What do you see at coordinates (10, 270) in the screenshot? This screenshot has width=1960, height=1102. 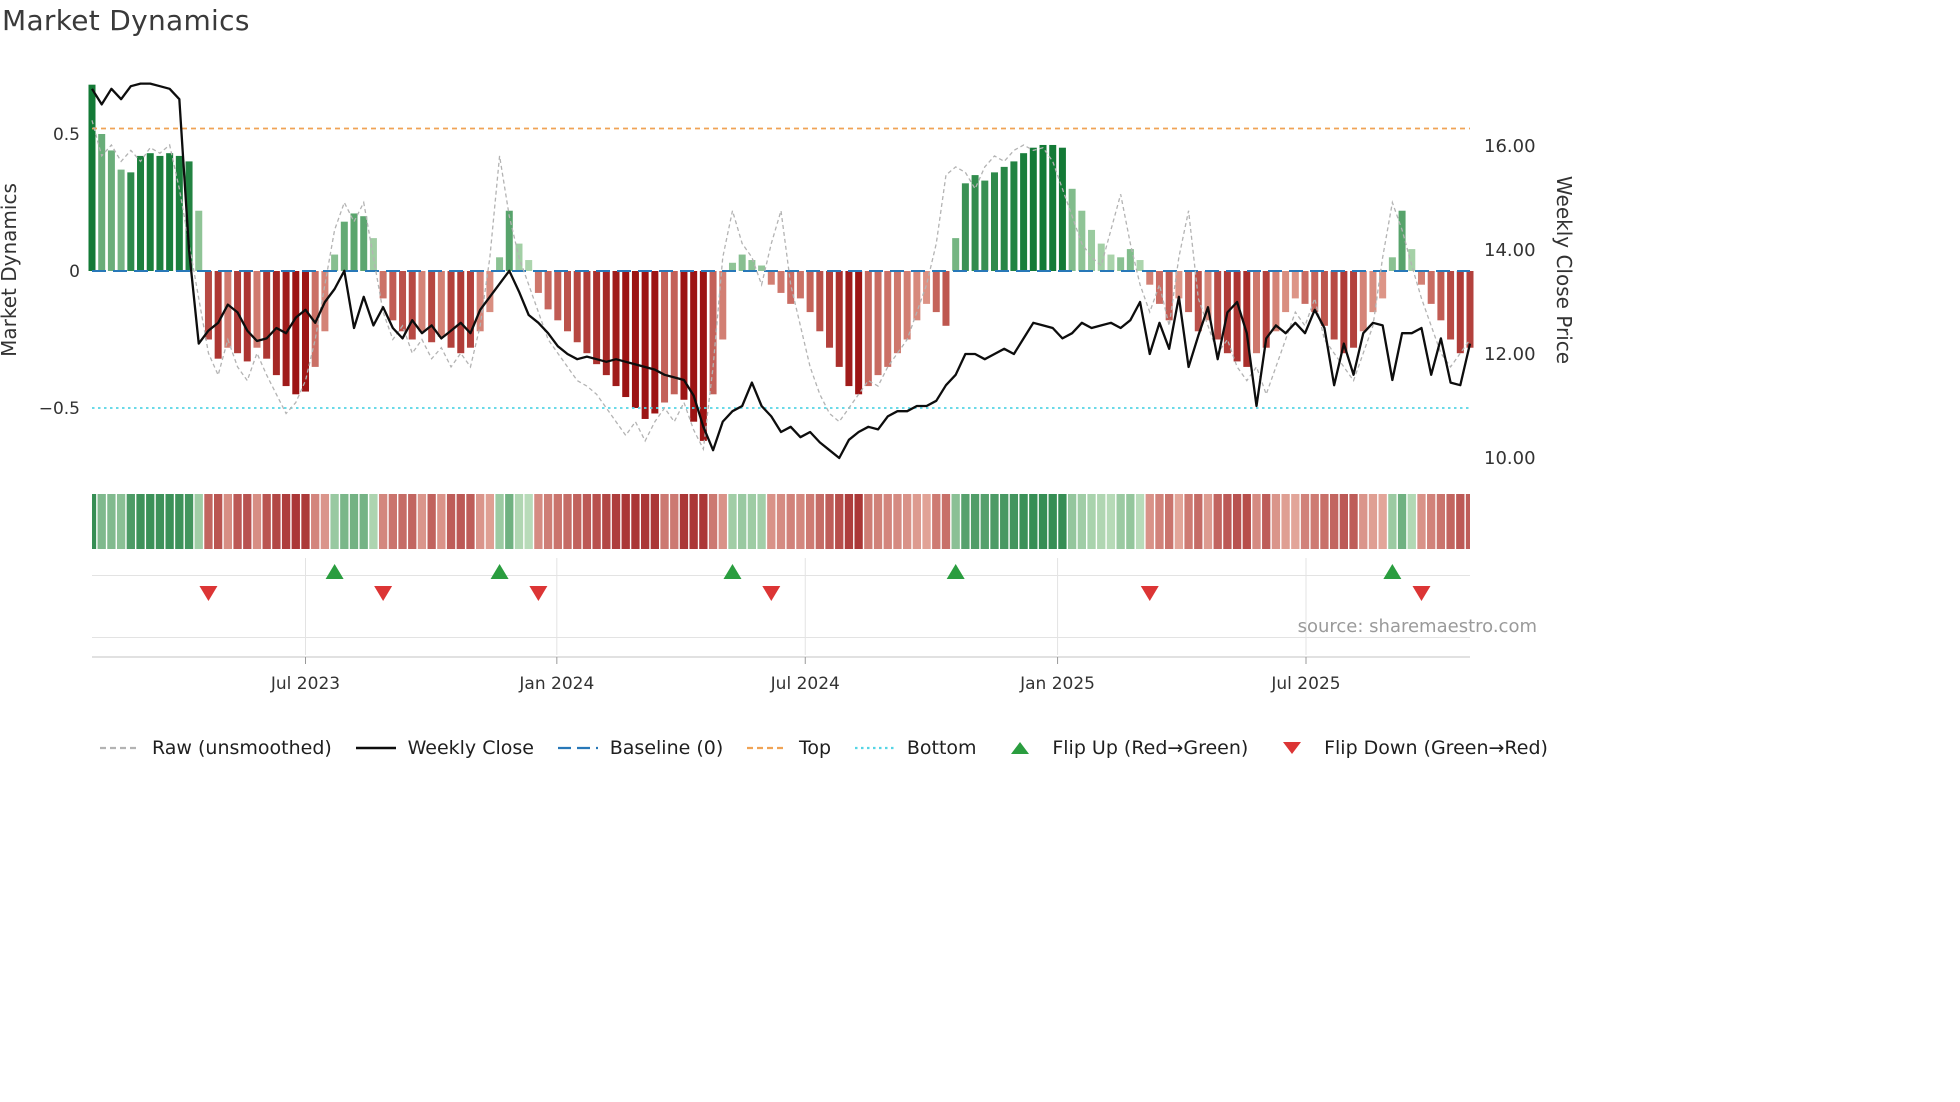 I see `left-axis-title: Market Dynamics` at bounding box center [10, 270].